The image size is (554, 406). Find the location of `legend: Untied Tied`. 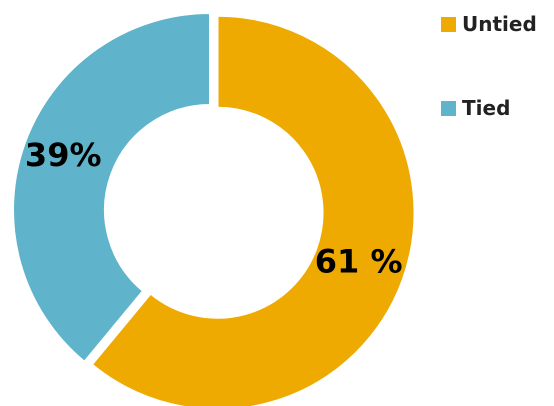

legend: Untied Tied is located at coordinates (489, 92).